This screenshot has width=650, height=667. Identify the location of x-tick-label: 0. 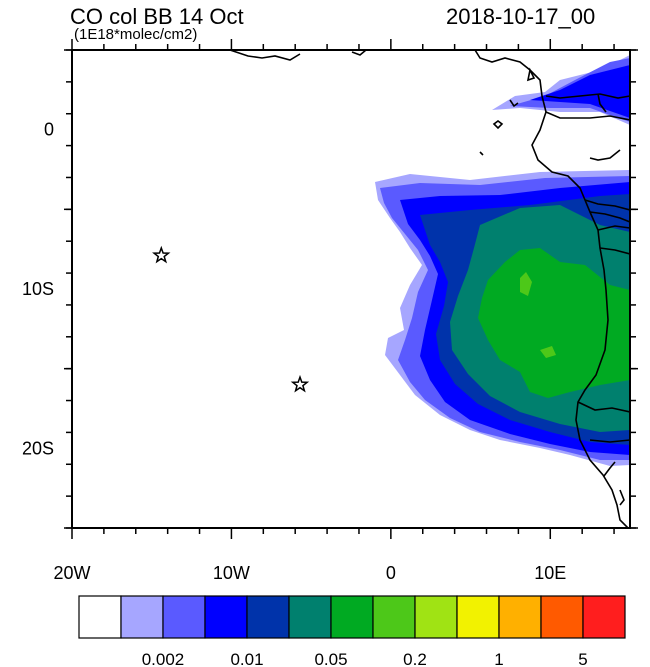
(391, 573).